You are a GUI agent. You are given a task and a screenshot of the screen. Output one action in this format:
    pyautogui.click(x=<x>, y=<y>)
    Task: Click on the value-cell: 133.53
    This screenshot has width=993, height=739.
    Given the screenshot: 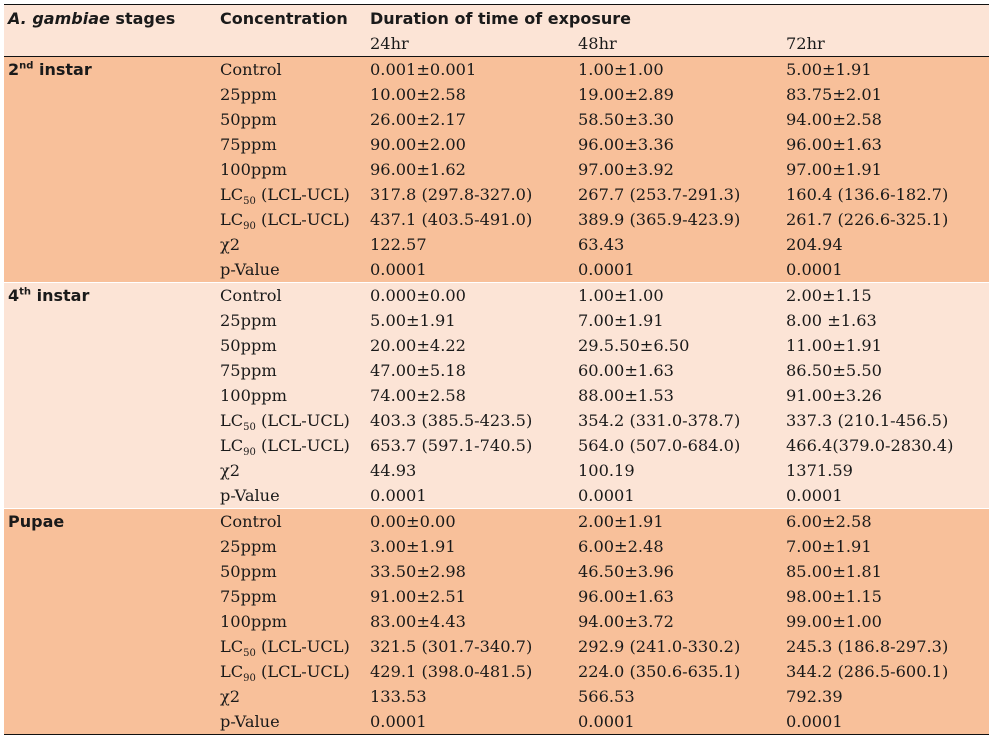 What is the action you would take?
    pyautogui.click(x=470, y=696)
    